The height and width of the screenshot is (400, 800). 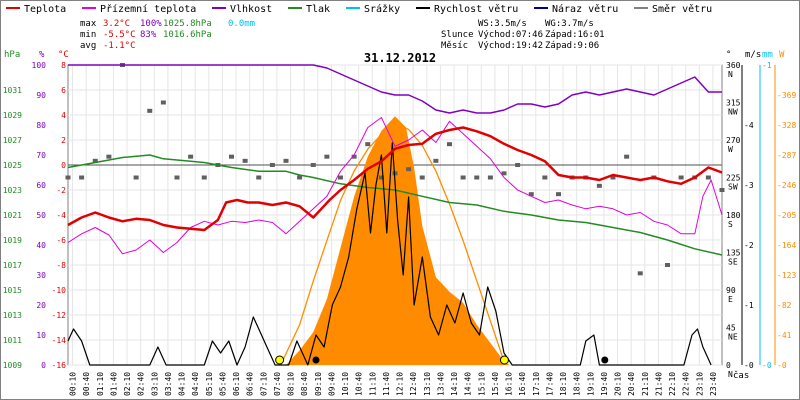 What do you see at coordinates (59, 290) in the screenshot?
I see `temperature-axis-tick-3: -10` at bounding box center [59, 290].